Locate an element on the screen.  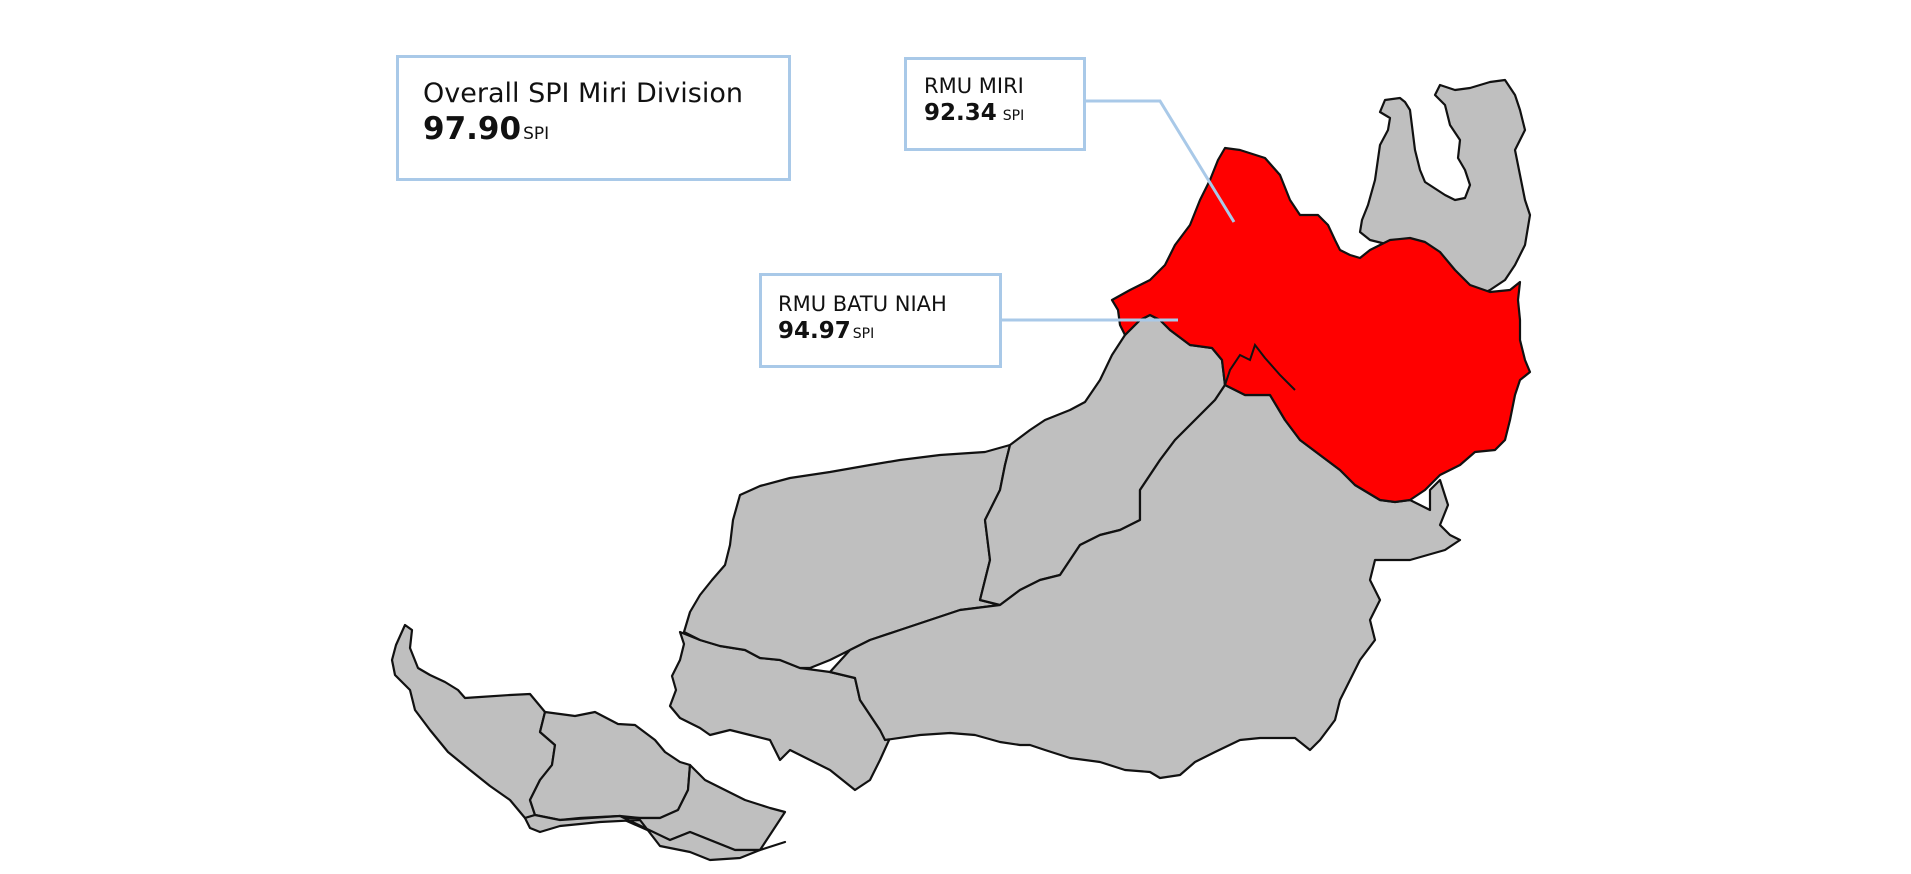
region-southwest is located at coordinates (655, 837).